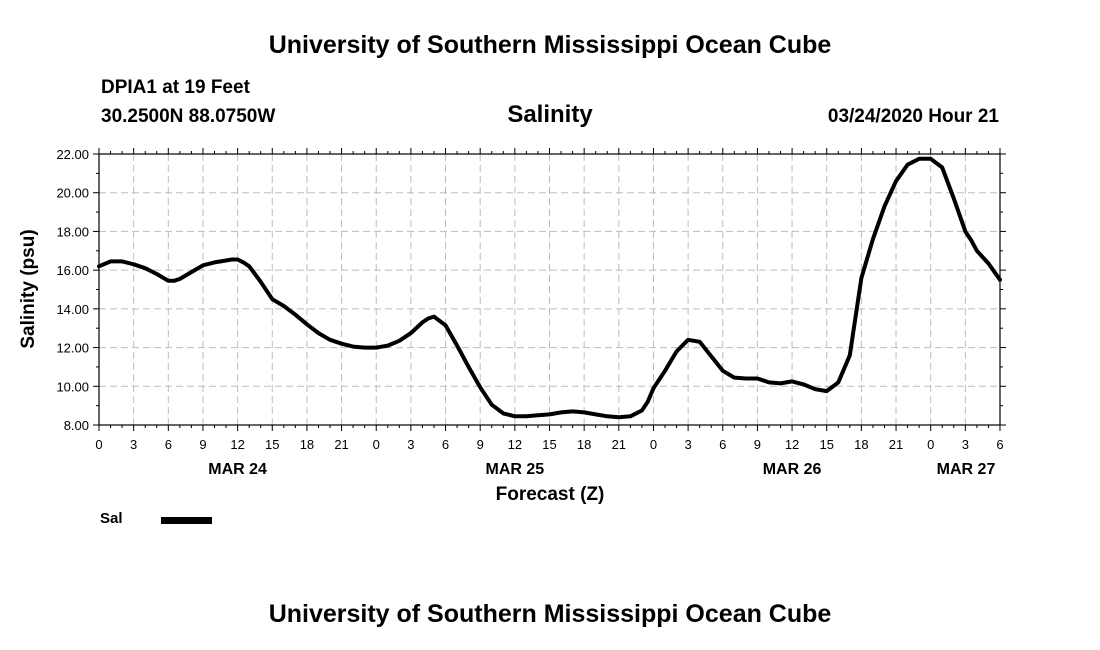  What do you see at coordinates (601, 469) in the screenshot?
I see `x-axis-date-labels: MAR 24 MAR 25 MAR 26 MAR 27` at bounding box center [601, 469].